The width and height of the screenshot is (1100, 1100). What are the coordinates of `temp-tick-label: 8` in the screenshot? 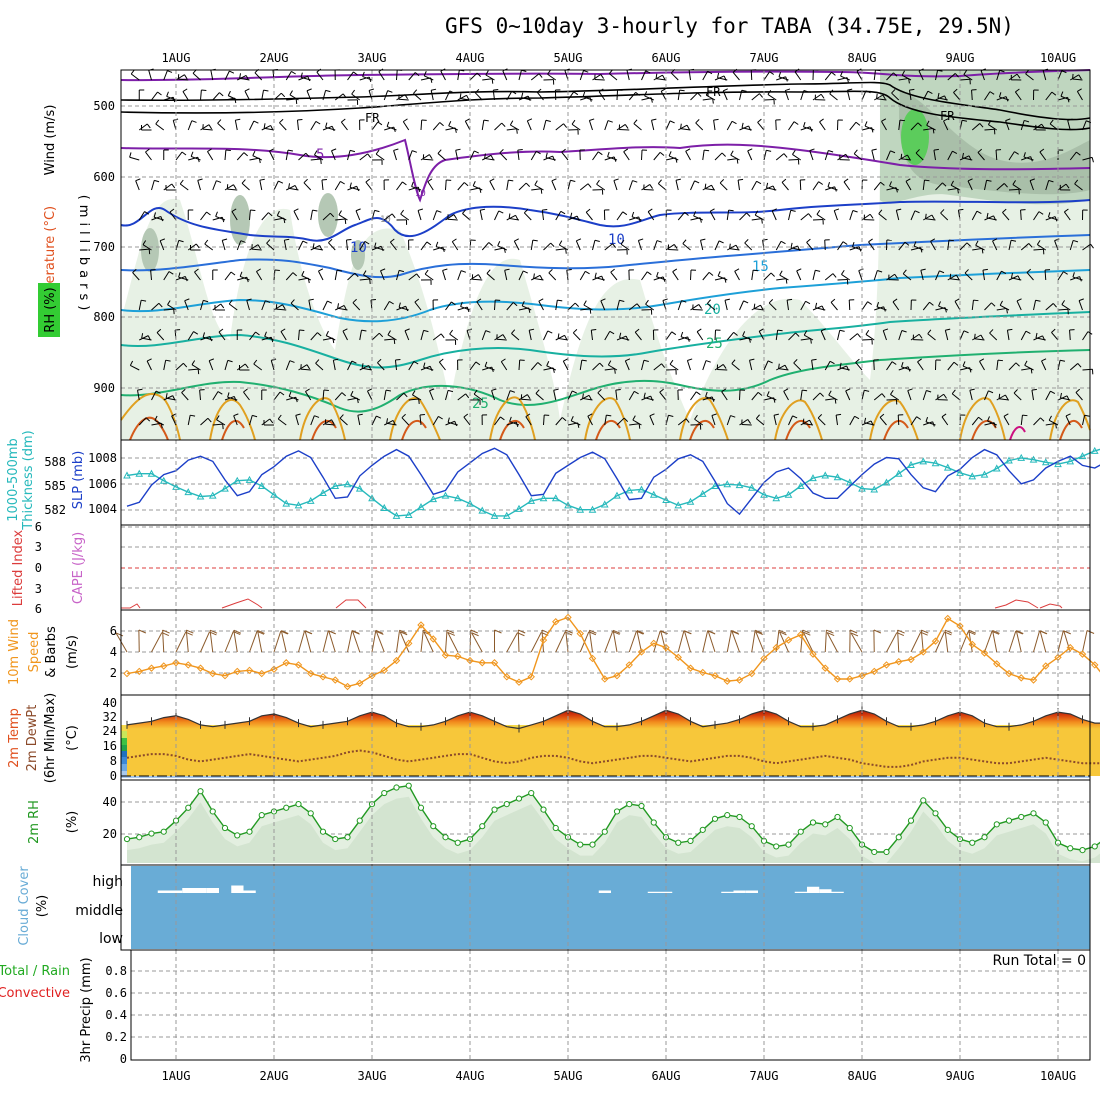 It's located at (113, 761).